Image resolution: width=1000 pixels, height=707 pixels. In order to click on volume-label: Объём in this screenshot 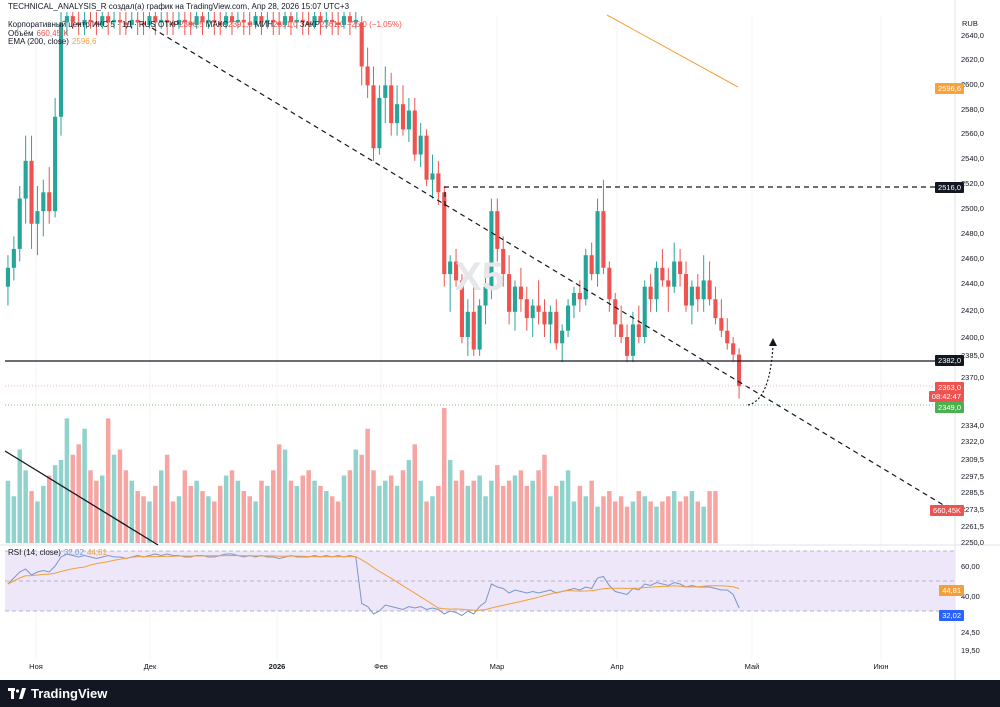, I will do `click(21, 33)`.